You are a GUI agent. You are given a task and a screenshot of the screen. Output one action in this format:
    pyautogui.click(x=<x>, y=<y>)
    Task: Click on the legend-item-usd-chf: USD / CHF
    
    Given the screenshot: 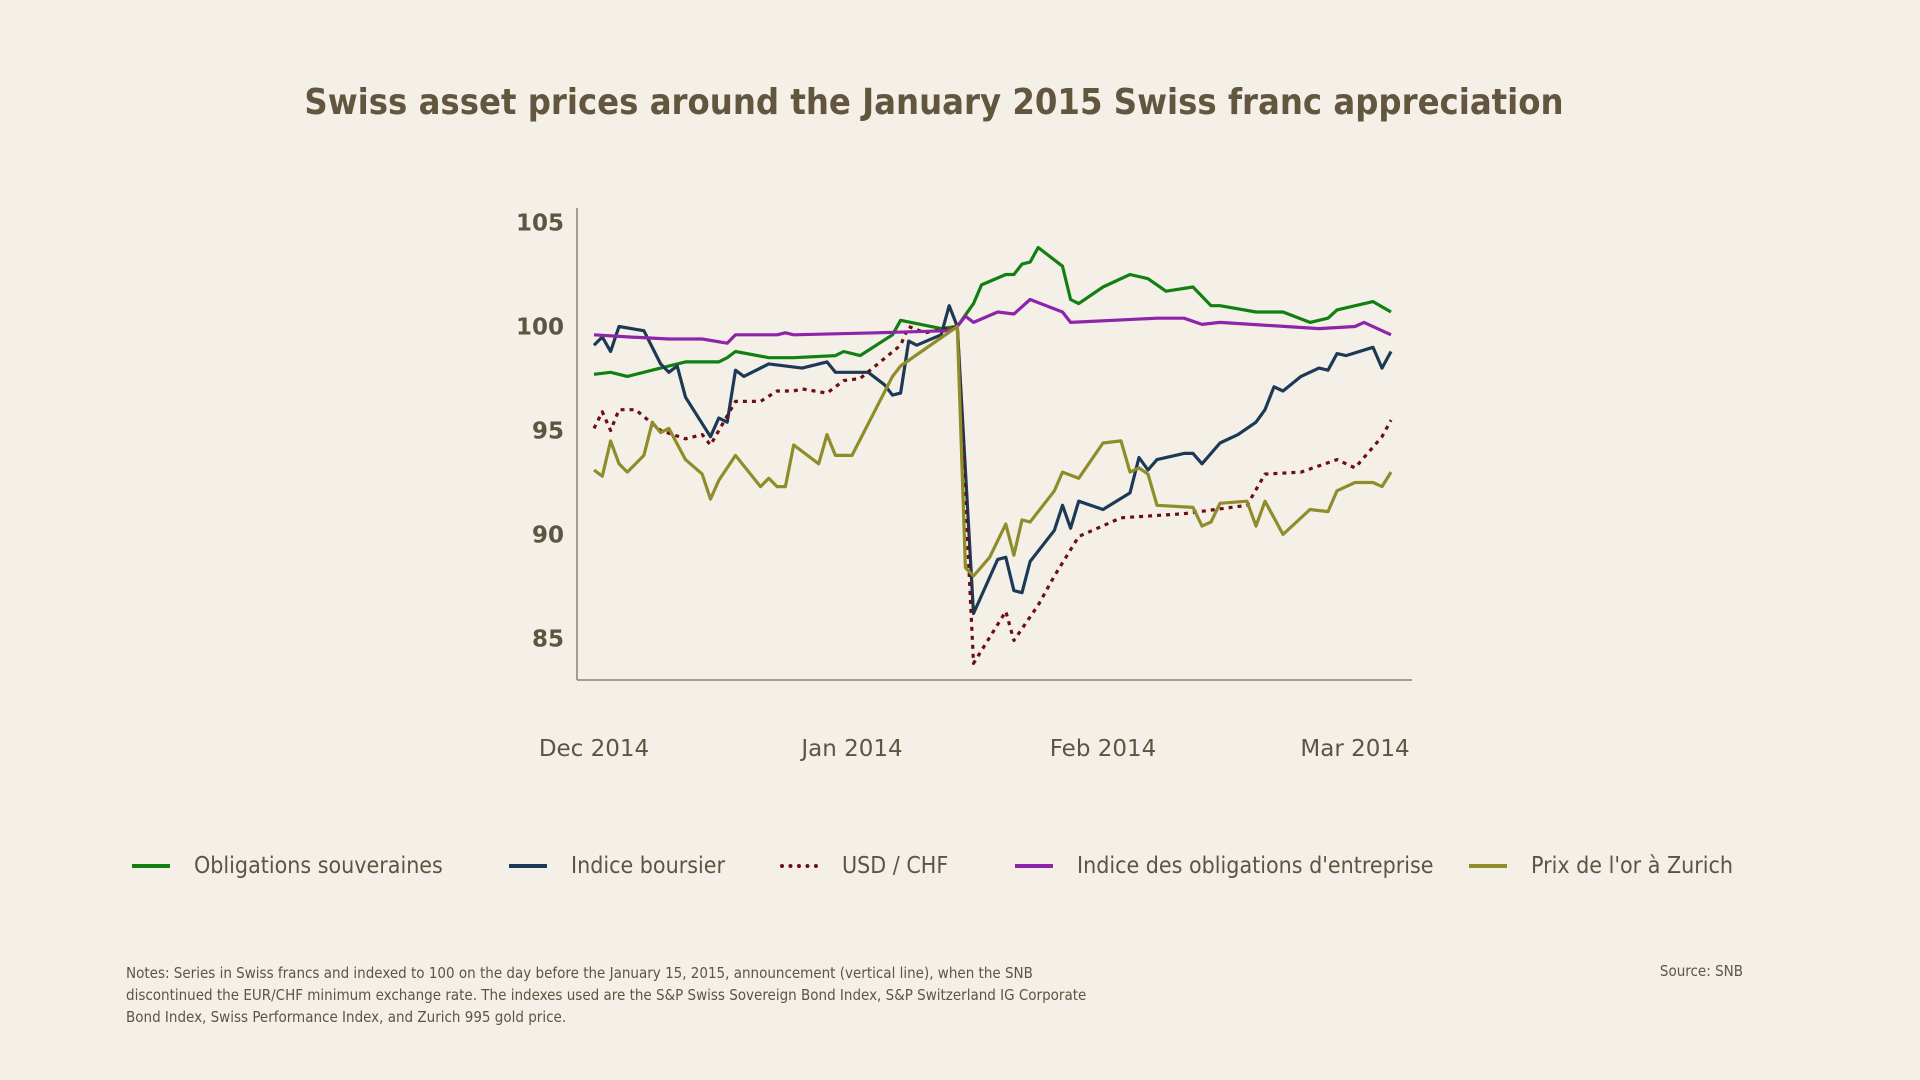 What is the action you would take?
    pyautogui.click(x=864, y=866)
    